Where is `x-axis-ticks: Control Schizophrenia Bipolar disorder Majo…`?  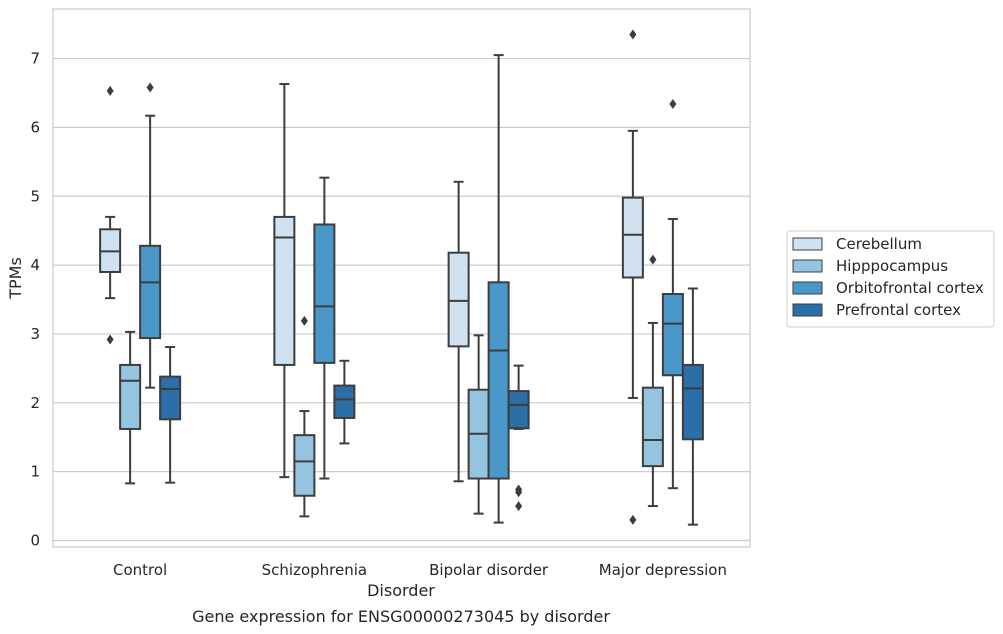 x-axis-ticks: Control Schizophrenia Bipolar disorder Majo… is located at coordinates (420, 570).